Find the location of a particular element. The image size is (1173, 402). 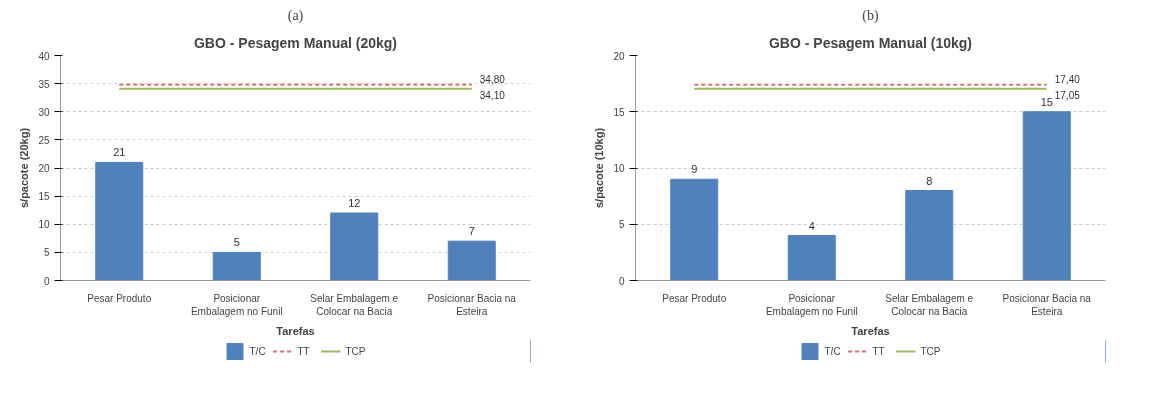

data-label: 17,40 is located at coordinates (1067, 79).